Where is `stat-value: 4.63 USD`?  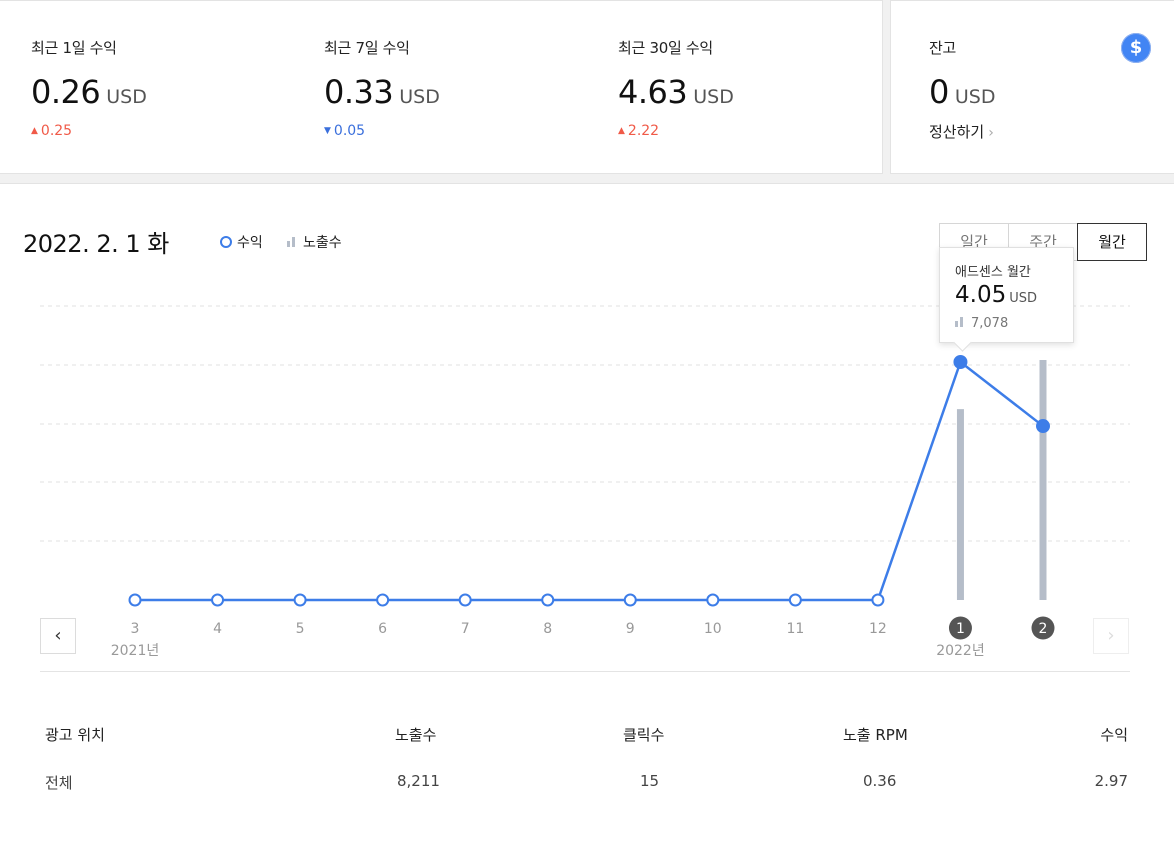 stat-value: 4.63 USD is located at coordinates (676, 92).